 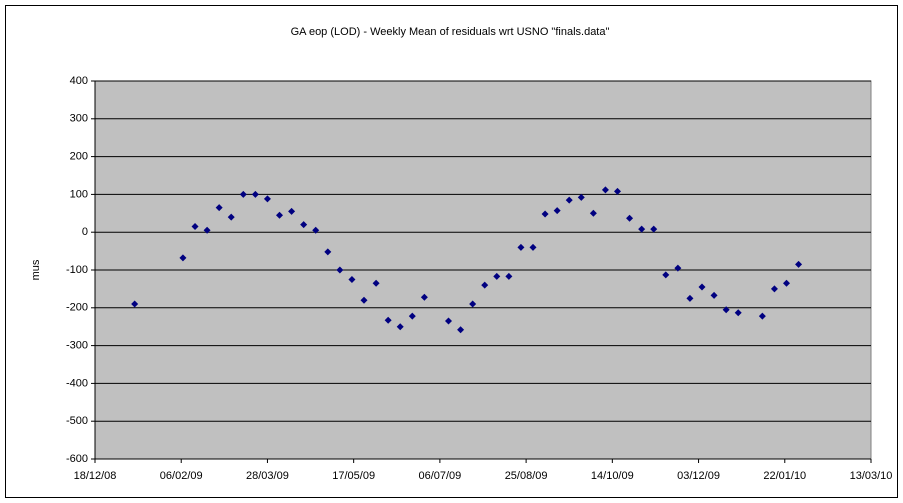 What do you see at coordinates (612, 476) in the screenshot?
I see `x-tick-label: 14/10/09` at bounding box center [612, 476].